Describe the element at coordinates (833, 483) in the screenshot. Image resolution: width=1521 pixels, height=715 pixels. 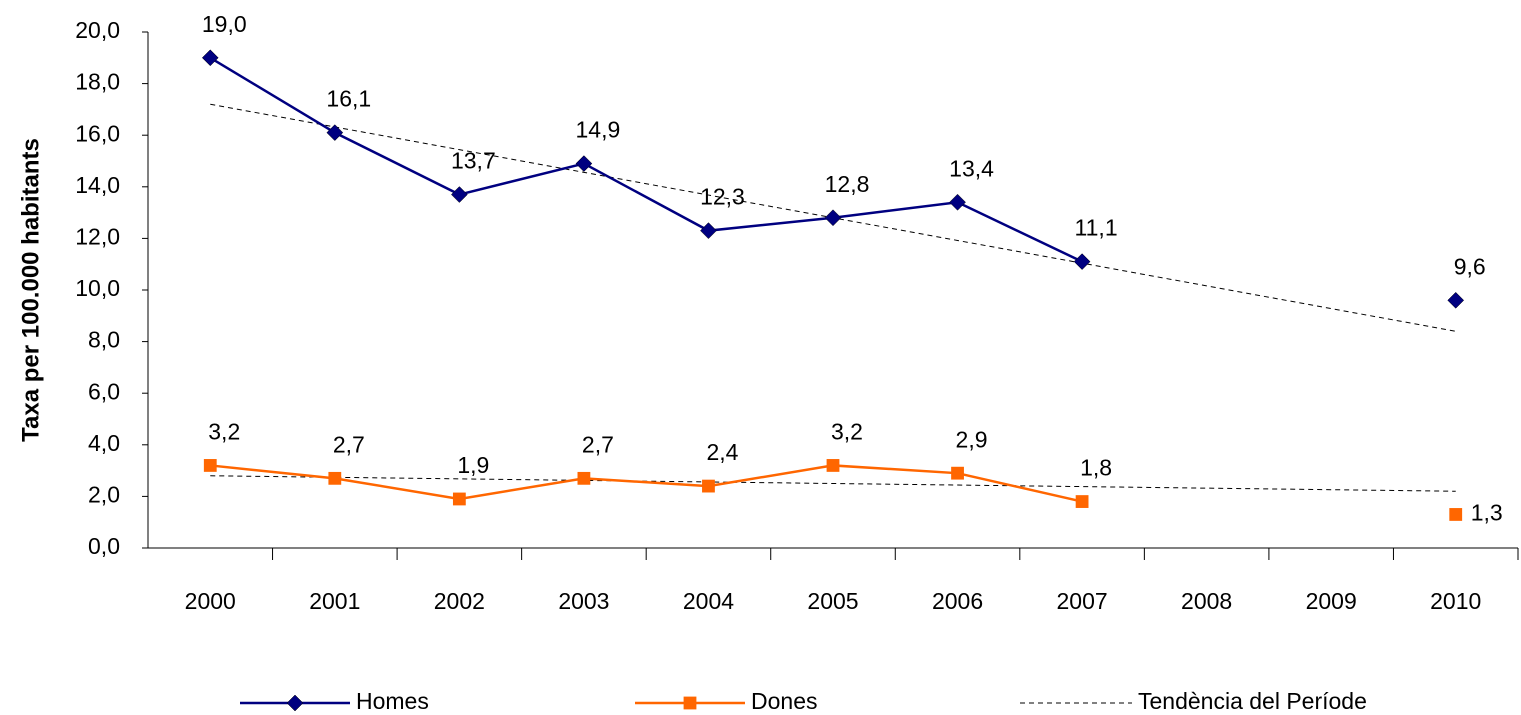
I see `trend-line` at that location.